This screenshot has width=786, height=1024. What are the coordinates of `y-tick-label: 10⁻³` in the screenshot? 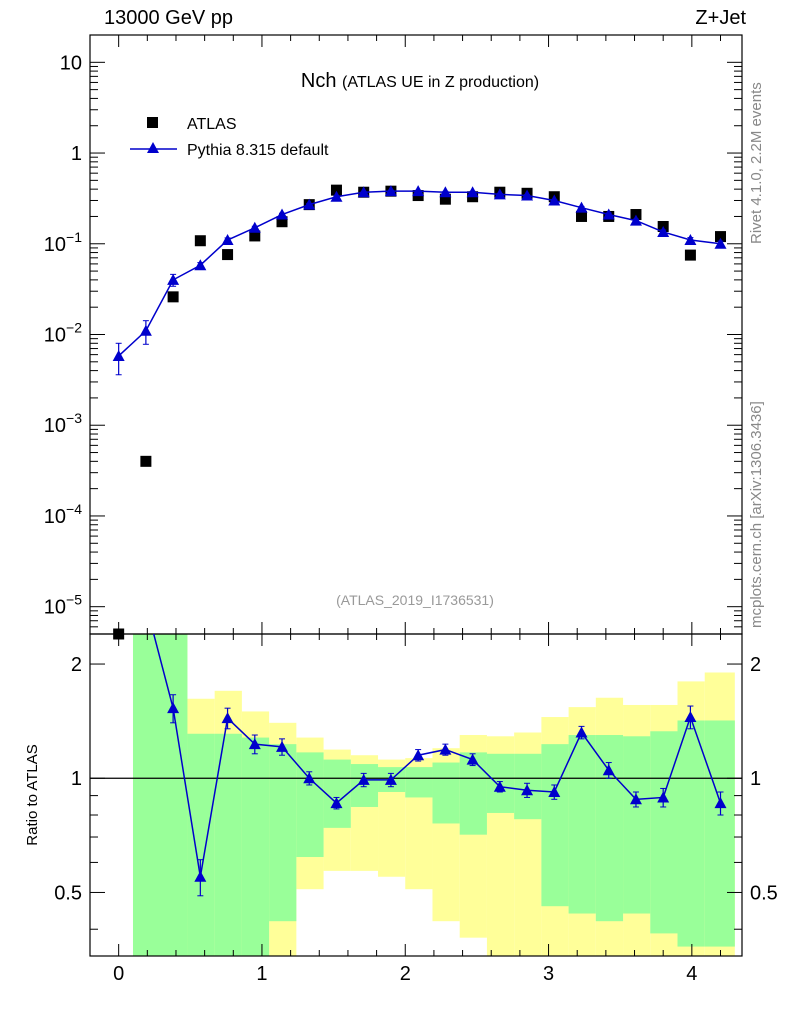 It's located at (63, 423).